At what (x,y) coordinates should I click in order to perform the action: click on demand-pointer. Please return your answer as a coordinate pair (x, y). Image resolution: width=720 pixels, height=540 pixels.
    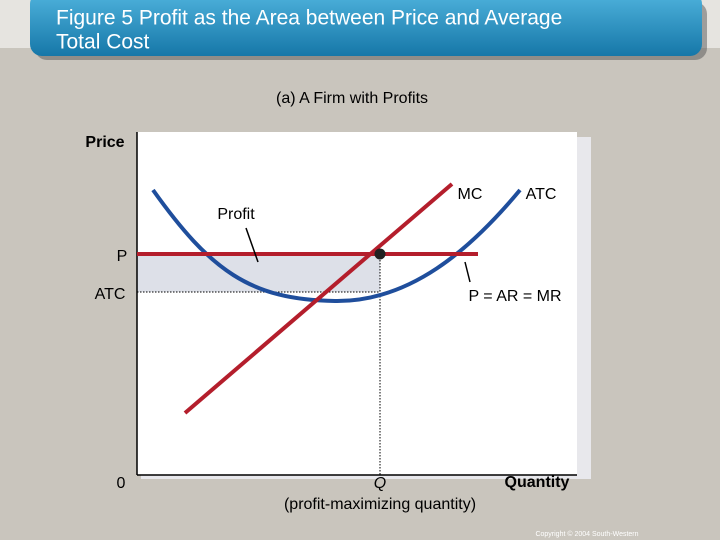
    Looking at the image, I should click on (467, 272).